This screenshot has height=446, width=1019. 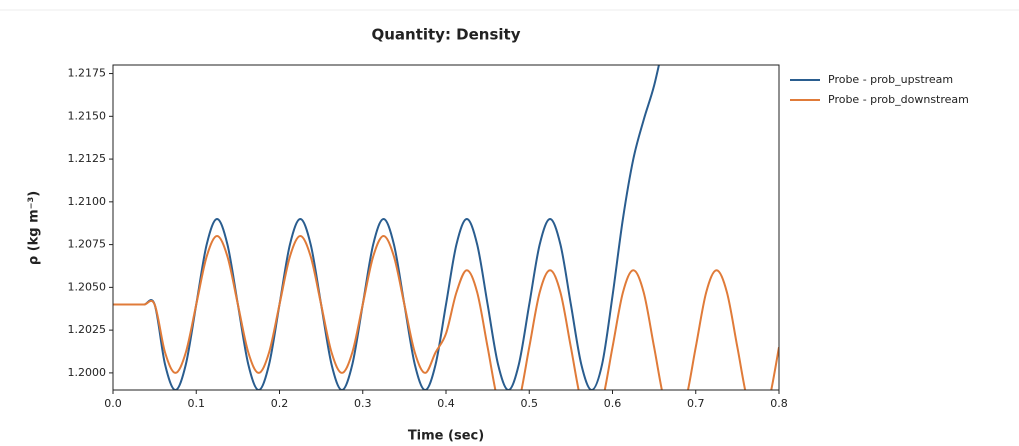 What do you see at coordinates (87, 286) in the screenshot?
I see `y-tick-label: 1.2050` at bounding box center [87, 286].